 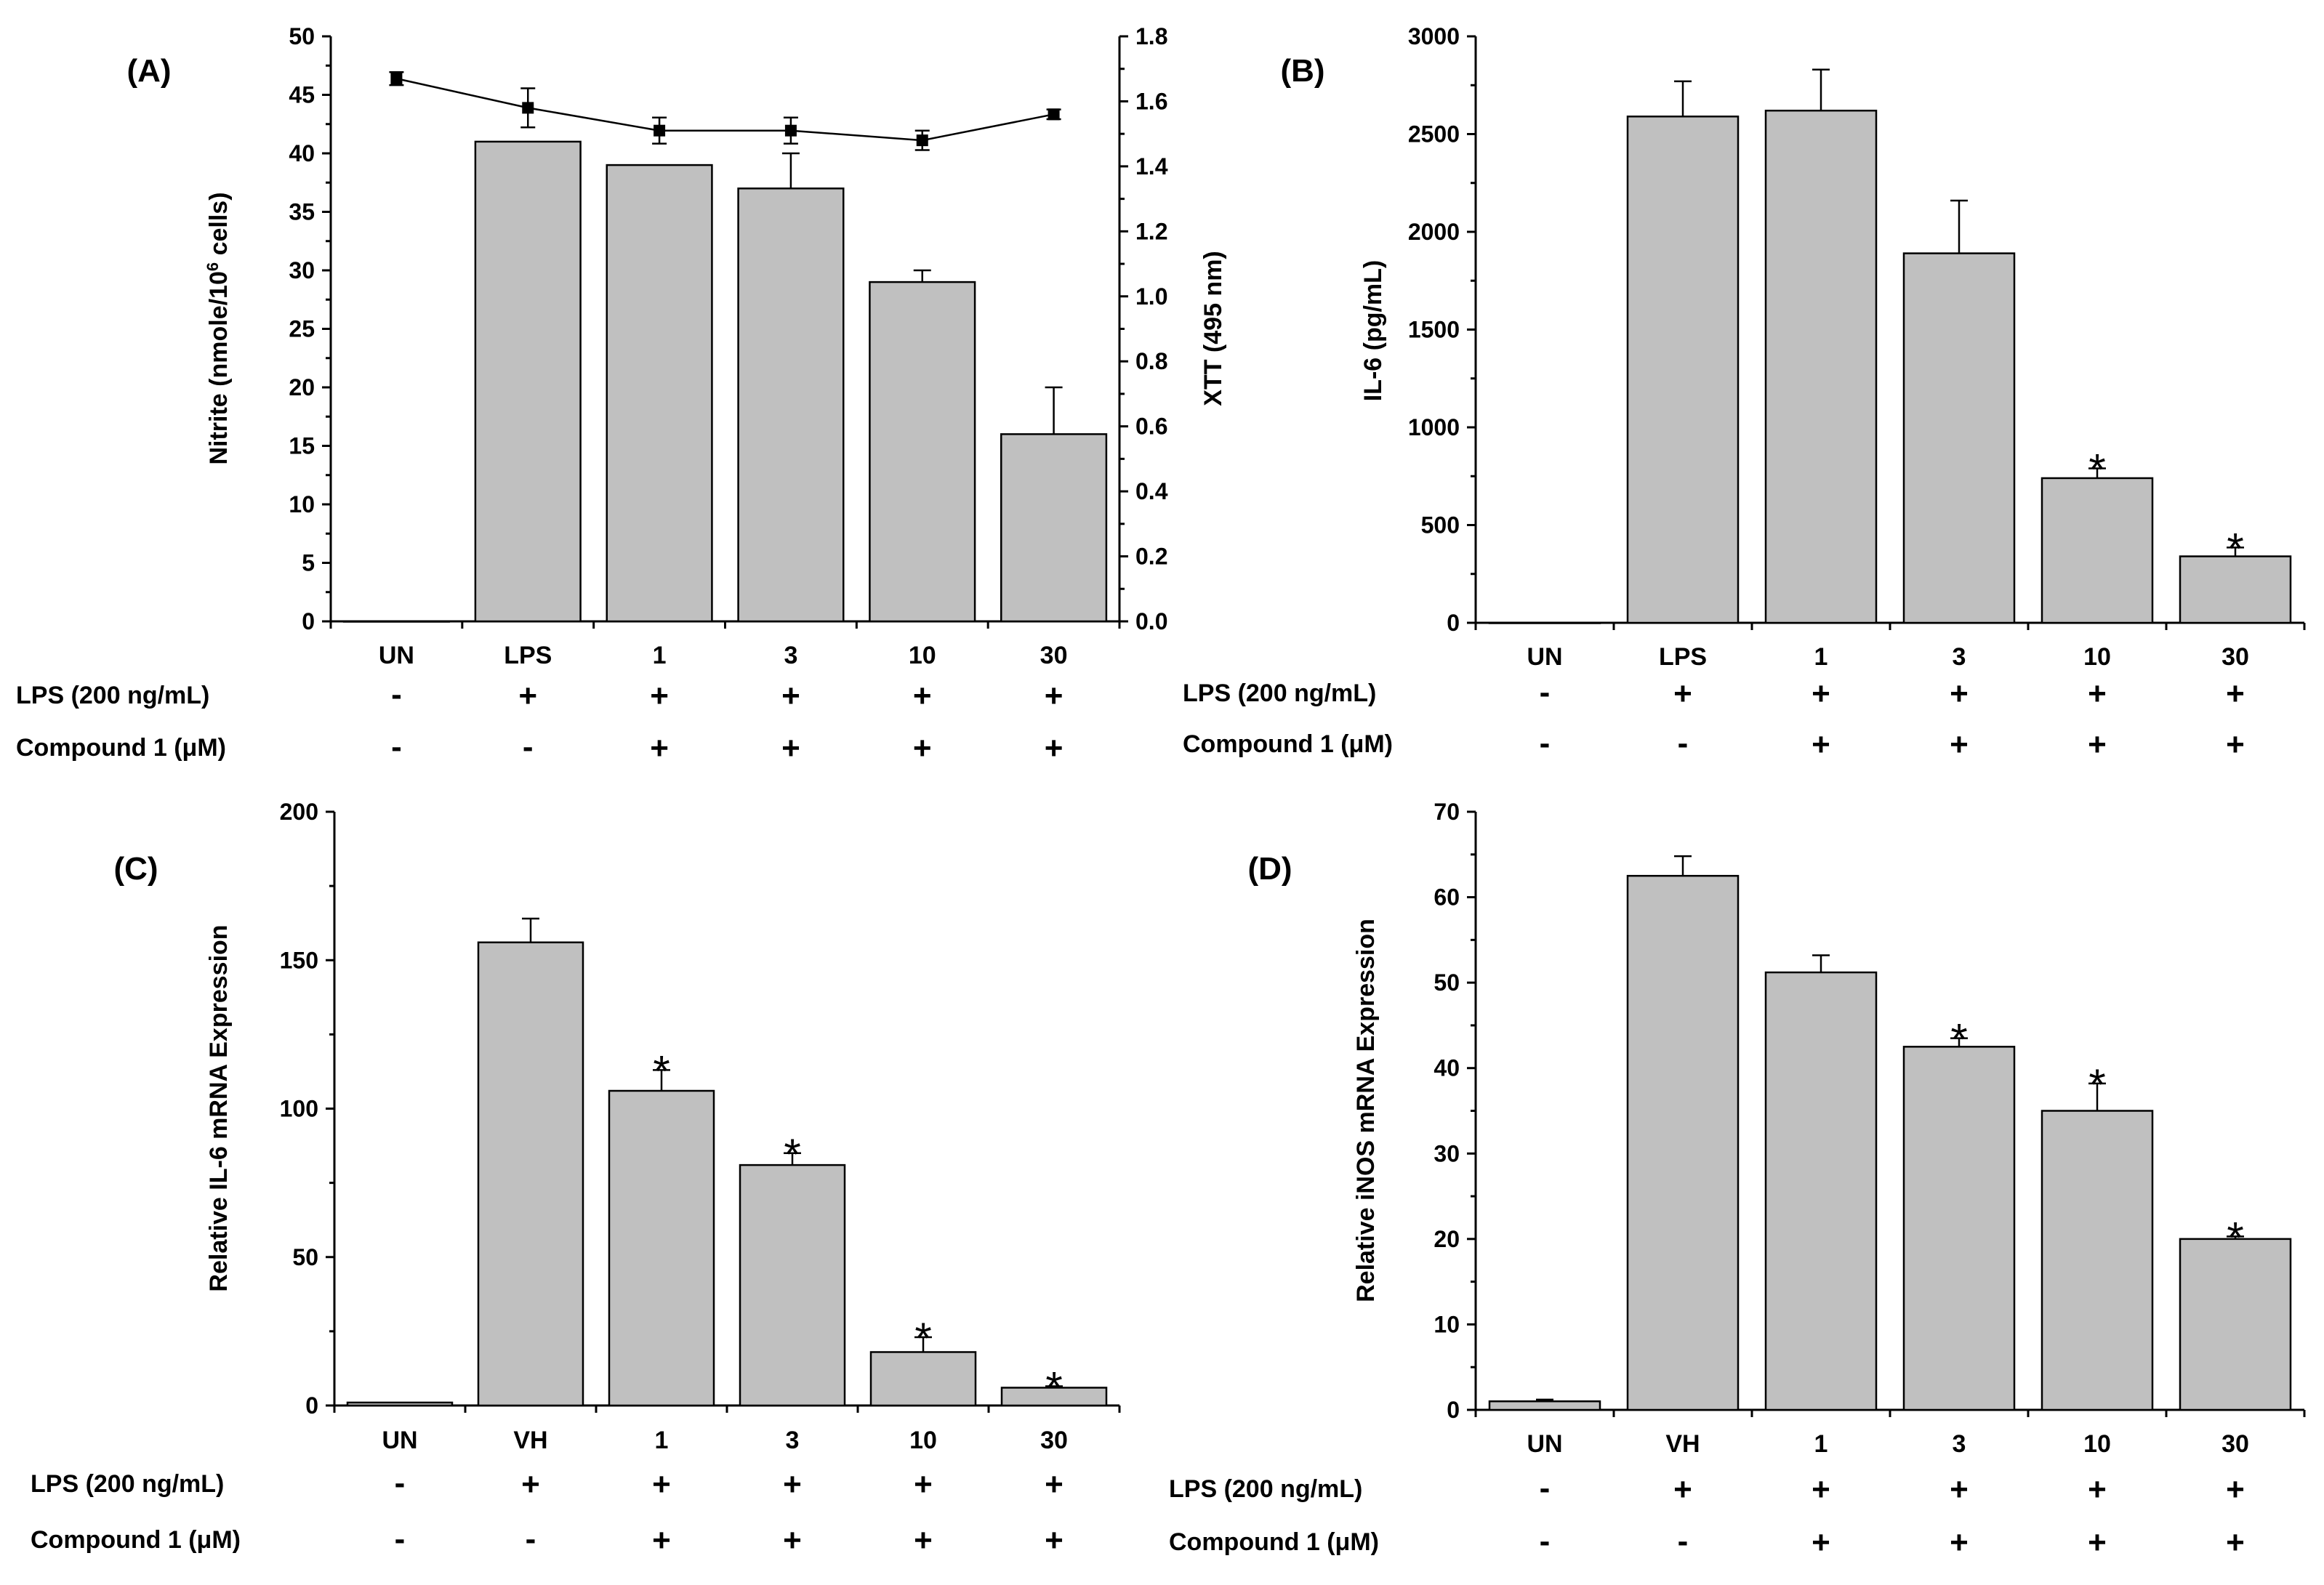 I want to click on y-axis-label: Relative iNOS mRNA Expression, so click(x=1366, y=1110).